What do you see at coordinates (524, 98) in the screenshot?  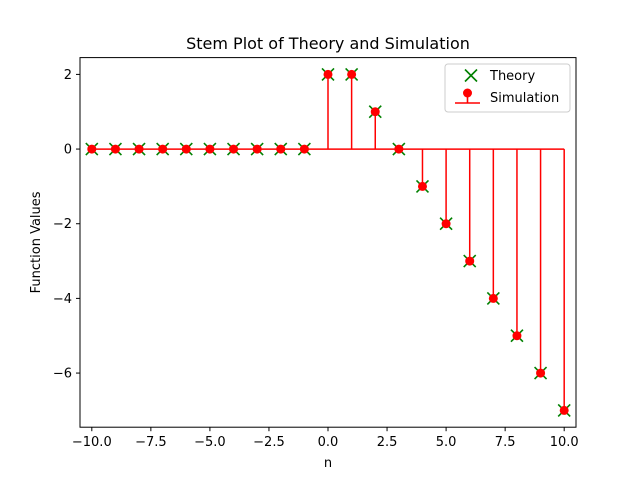 I see `legend-simulation-label: Simulation` at bounding box center [524, 98].